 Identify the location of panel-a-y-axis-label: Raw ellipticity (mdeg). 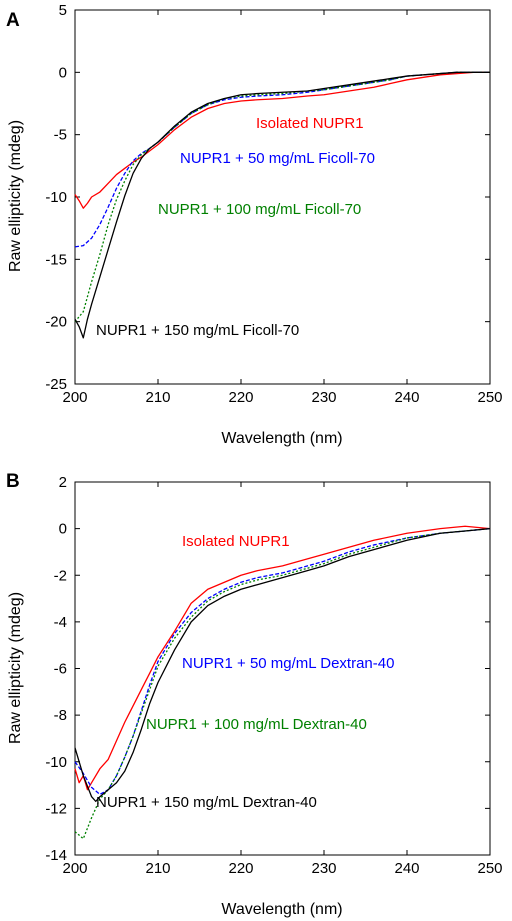
(15, 196).